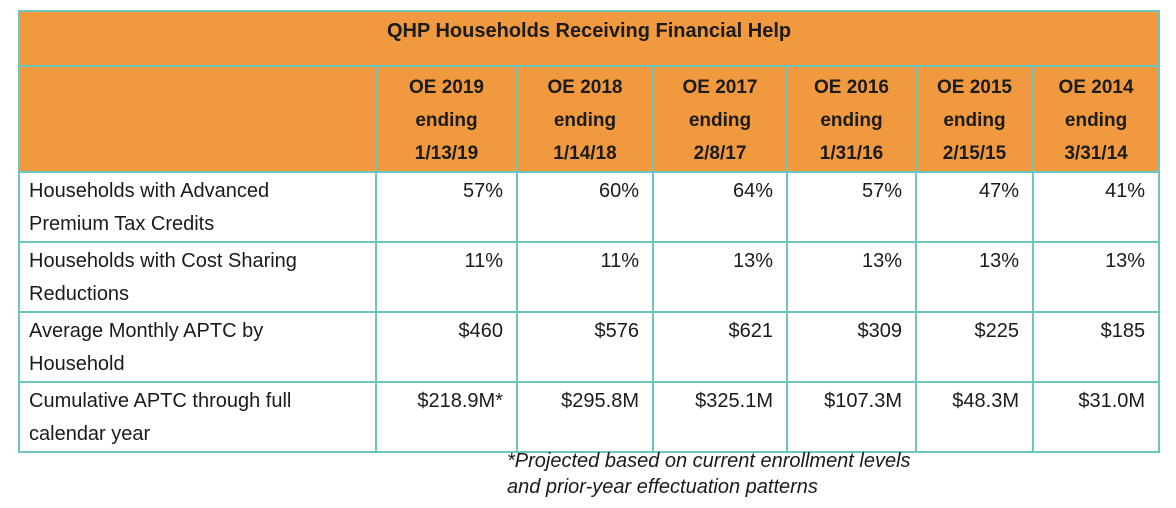 This screenshot has width=1176, height=508. I want to click on column-end-date: 2/15/15, so click(974, 153).